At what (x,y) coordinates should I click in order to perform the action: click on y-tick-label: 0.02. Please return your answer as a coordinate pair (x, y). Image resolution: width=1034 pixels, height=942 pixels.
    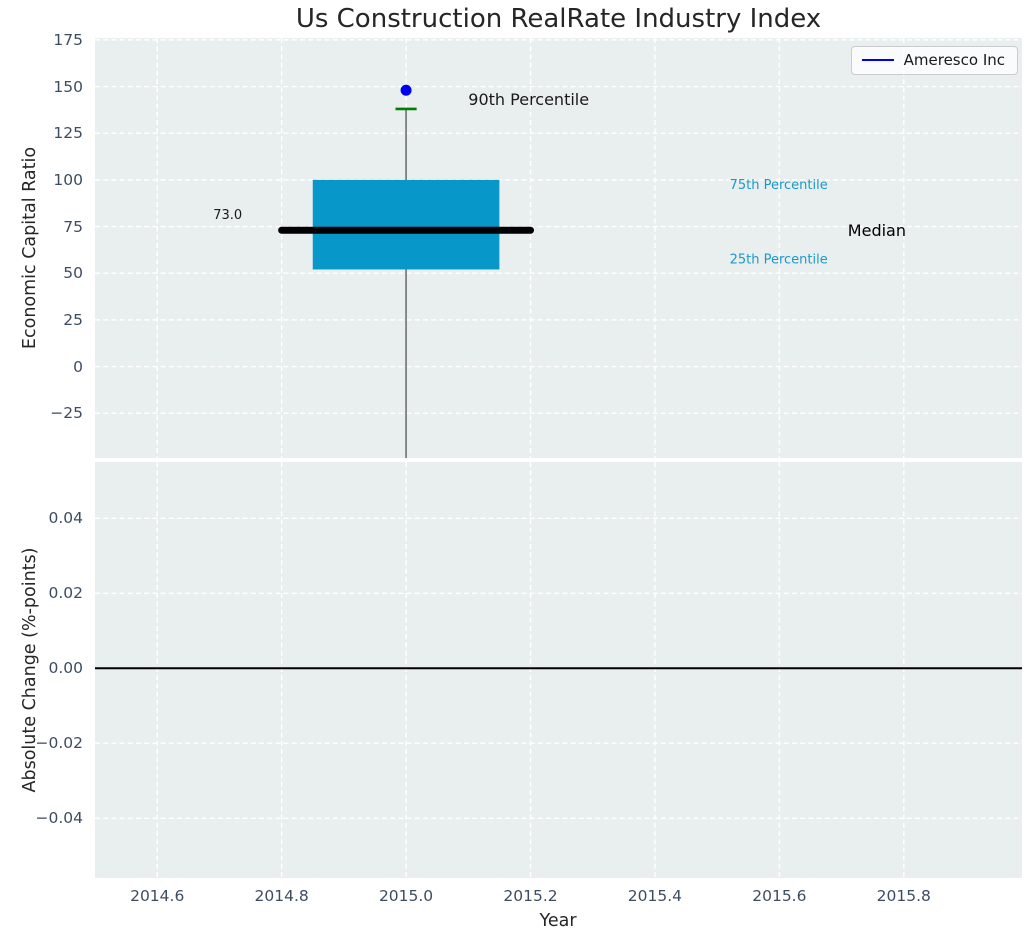
    Looking at the image, I should click on (65, 593).